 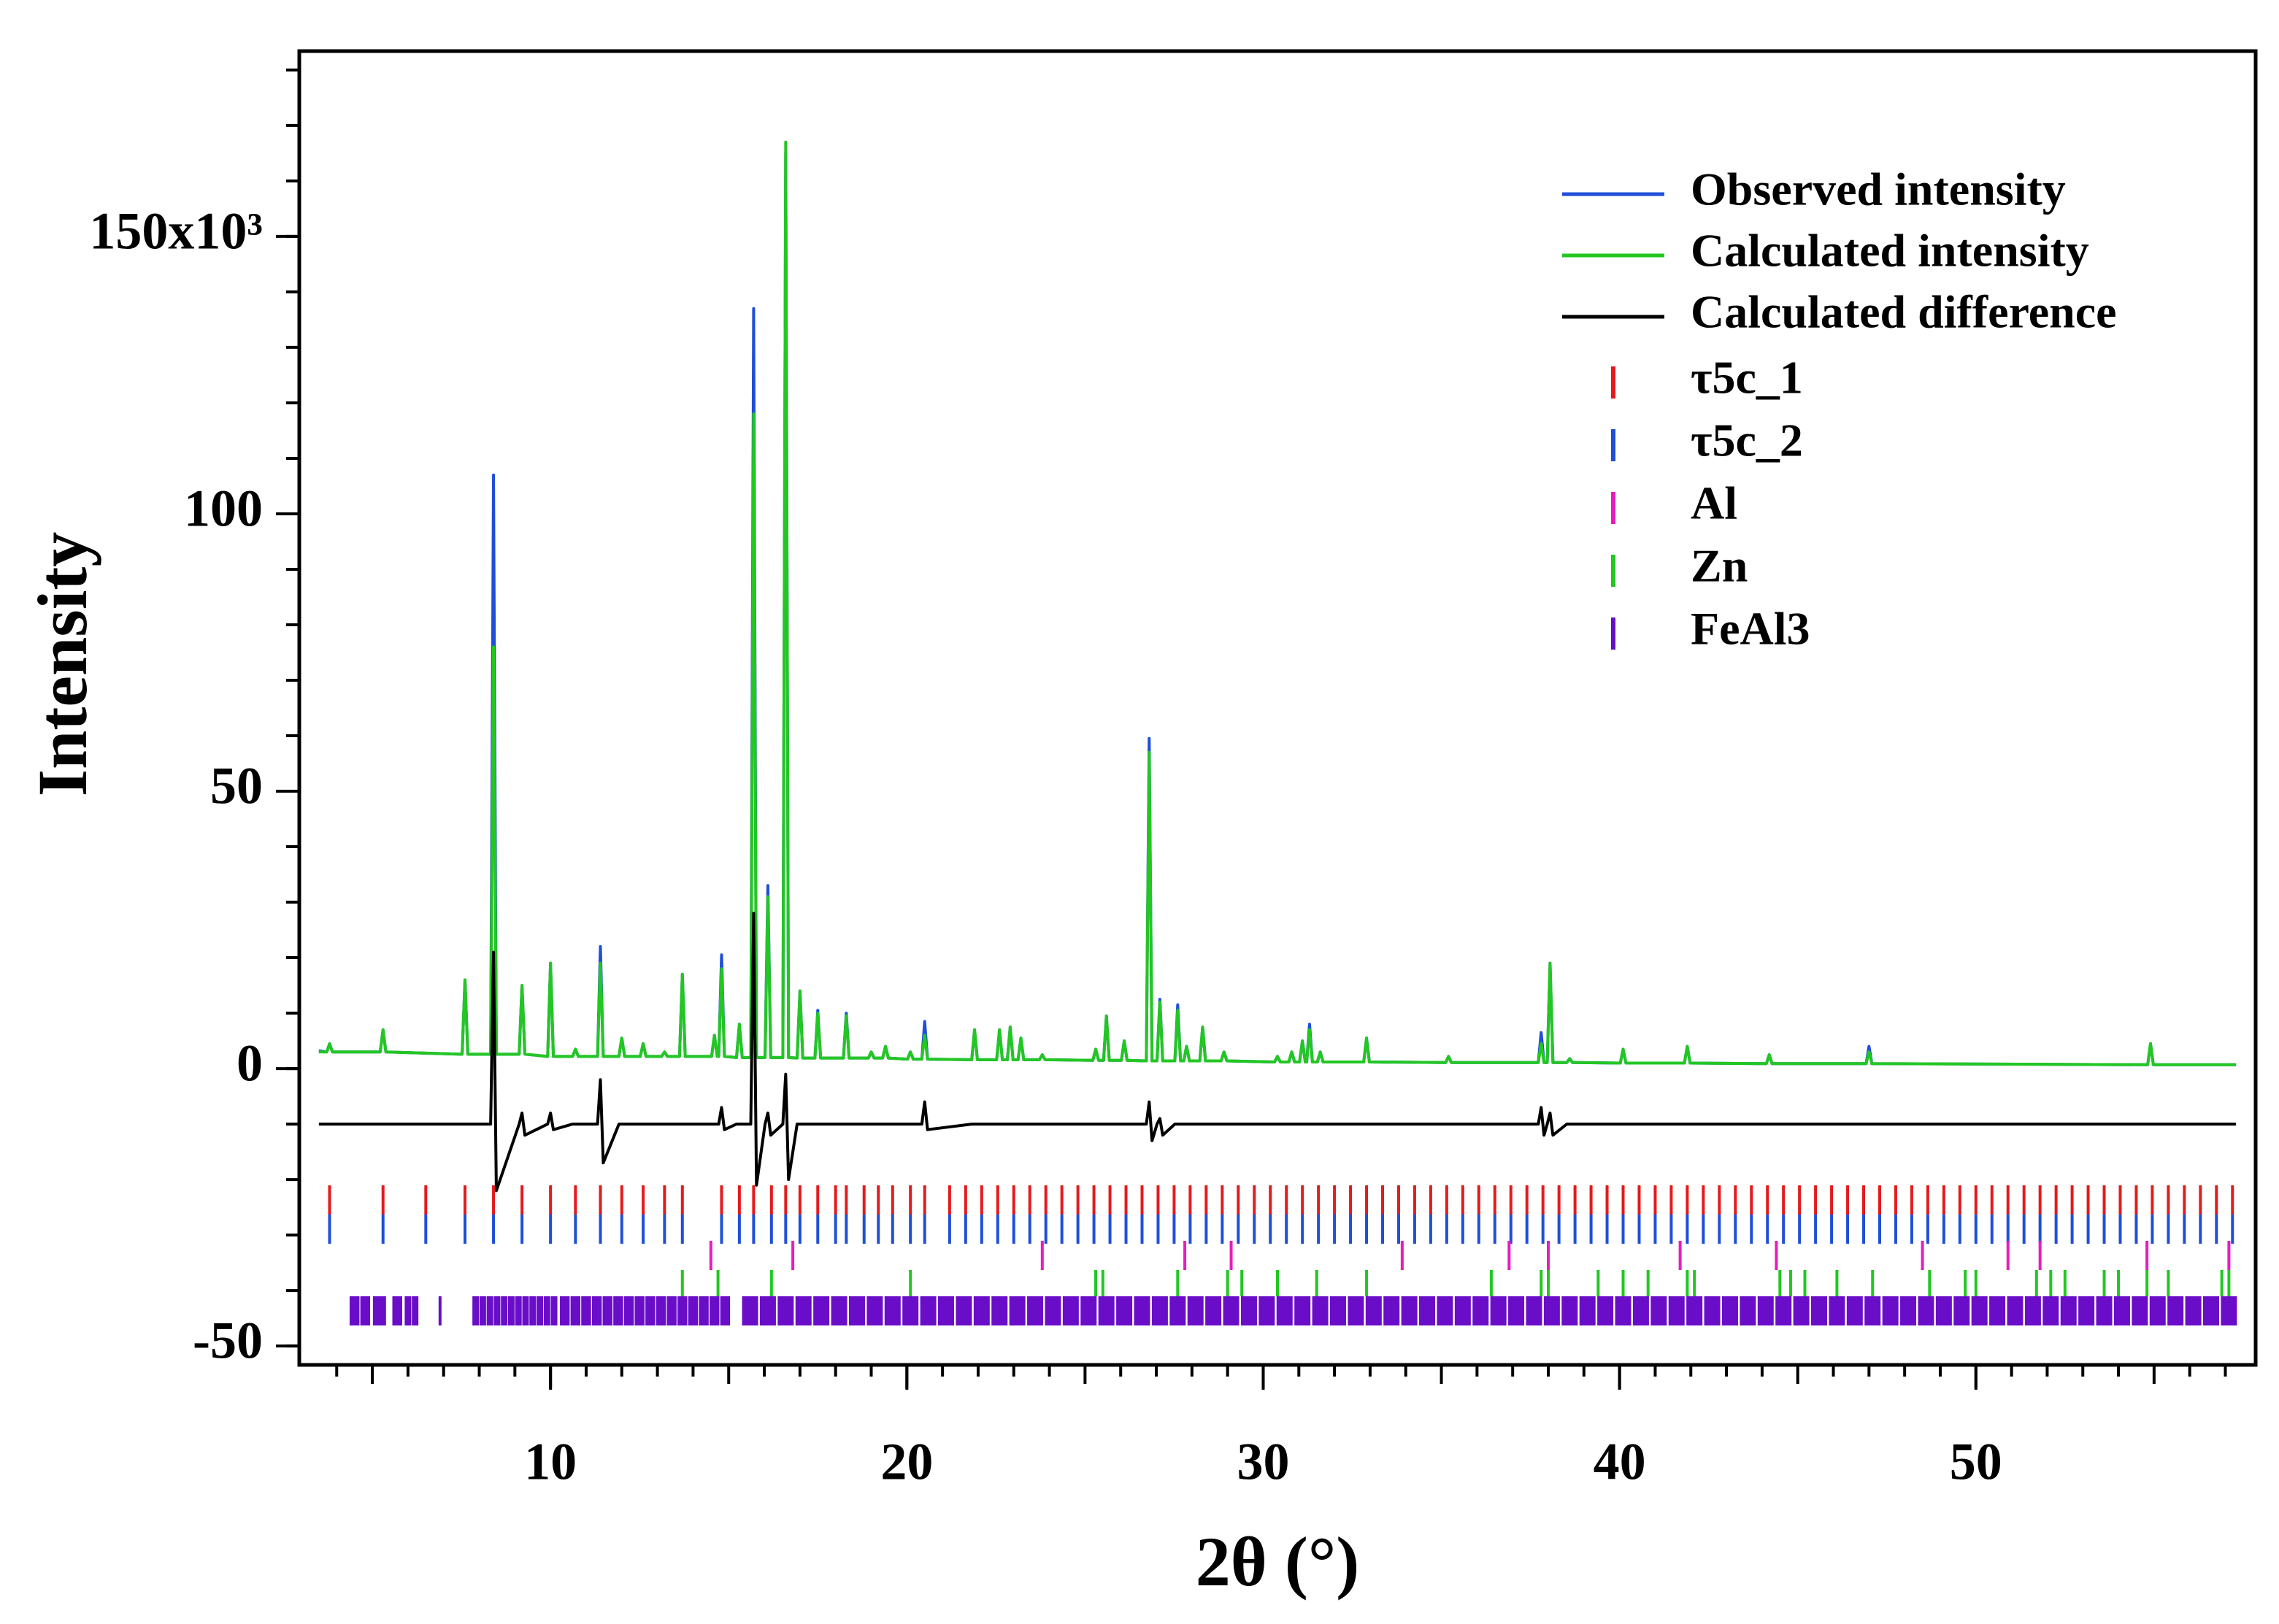 What do you see at coordinates (1714, 503) in the screenshot?
I see `legend-label: Al` at bounding box center [1714, 503].